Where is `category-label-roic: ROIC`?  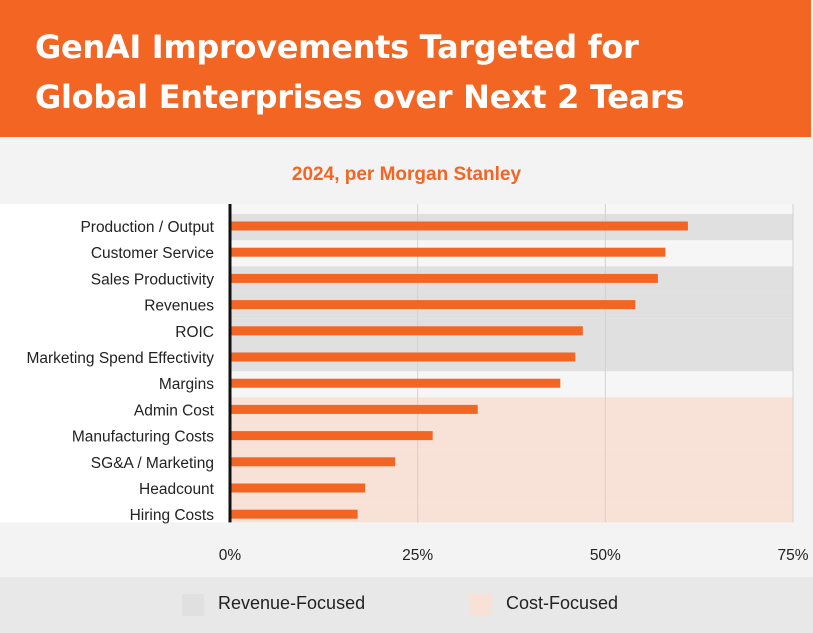 category-label-roic: ROIC is located at coordinates (194, 332).